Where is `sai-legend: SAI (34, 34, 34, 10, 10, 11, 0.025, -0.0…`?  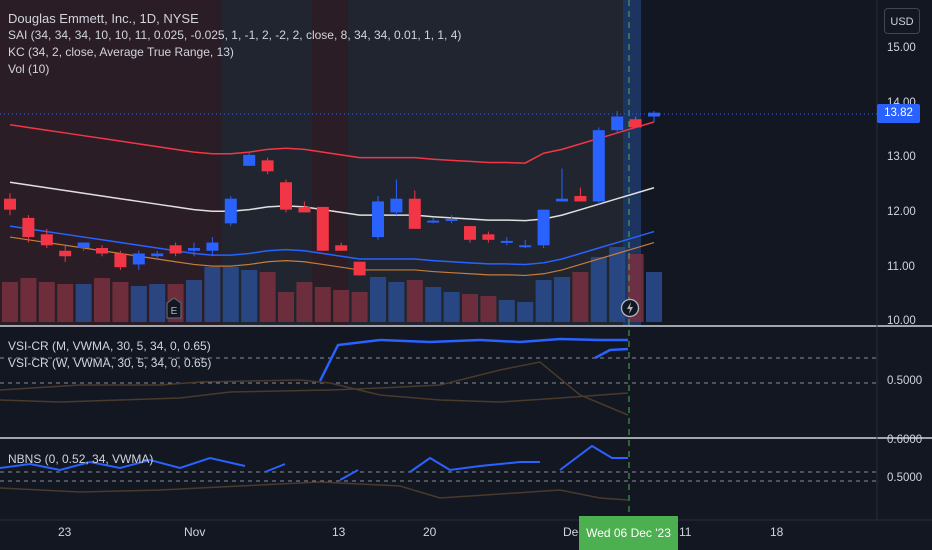
sai-legend: SAI (34, 34, 34, 10, 10, 11, 0.025, -0.0… is located at coordinates (235, 35).